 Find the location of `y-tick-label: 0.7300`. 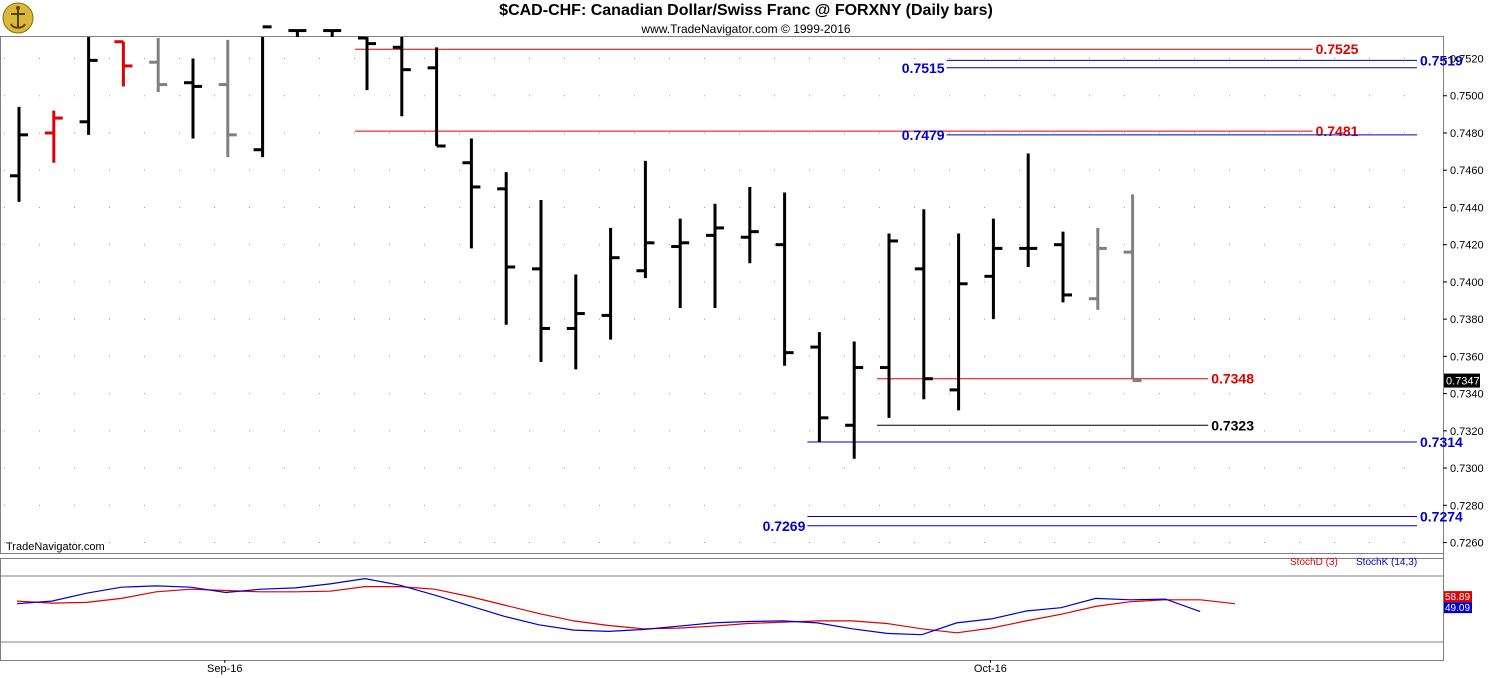

y-tick-label: 0.7300 is located at coordinates (1467, 469).